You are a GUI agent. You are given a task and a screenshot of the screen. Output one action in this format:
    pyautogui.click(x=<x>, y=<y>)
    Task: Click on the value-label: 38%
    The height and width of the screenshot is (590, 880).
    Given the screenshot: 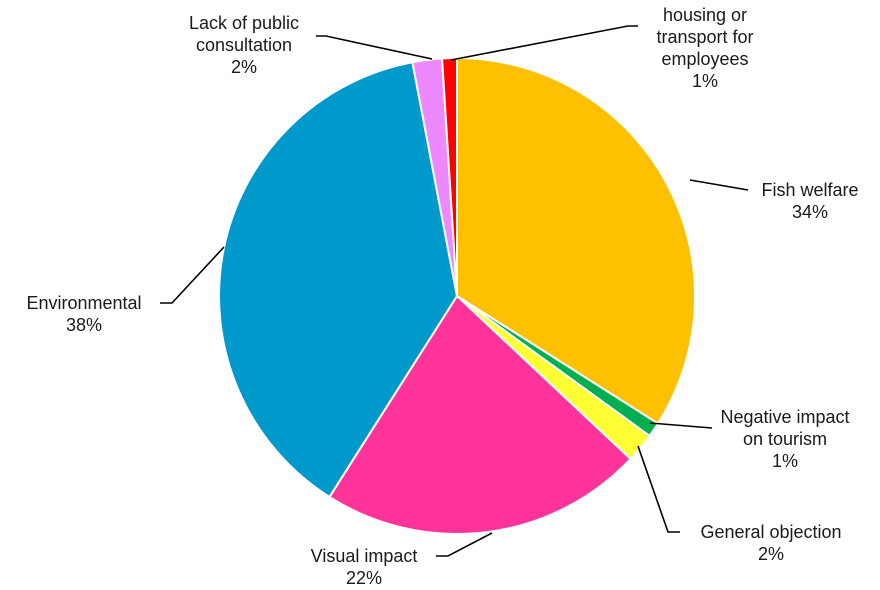 What is the action you would take?
    pyautogui.click(x=84, y=325)
    